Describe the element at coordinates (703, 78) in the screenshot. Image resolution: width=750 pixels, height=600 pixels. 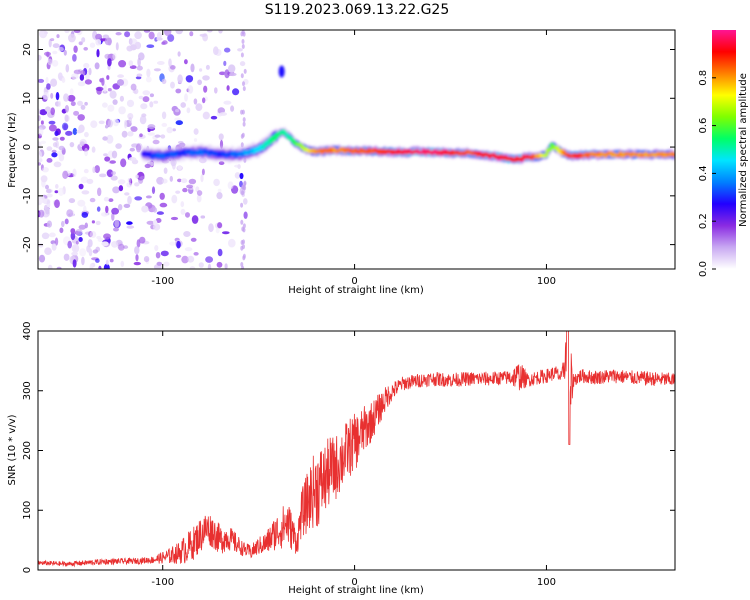
I see `colorbar-tick-label: 0.8` at that location.